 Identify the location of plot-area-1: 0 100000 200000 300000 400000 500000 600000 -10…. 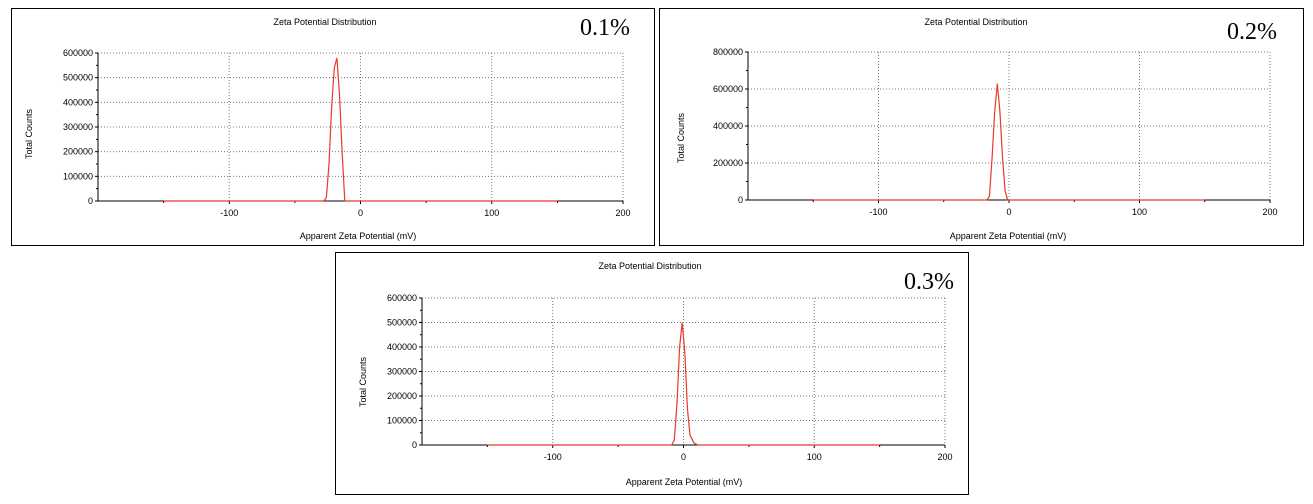
(347, 133).